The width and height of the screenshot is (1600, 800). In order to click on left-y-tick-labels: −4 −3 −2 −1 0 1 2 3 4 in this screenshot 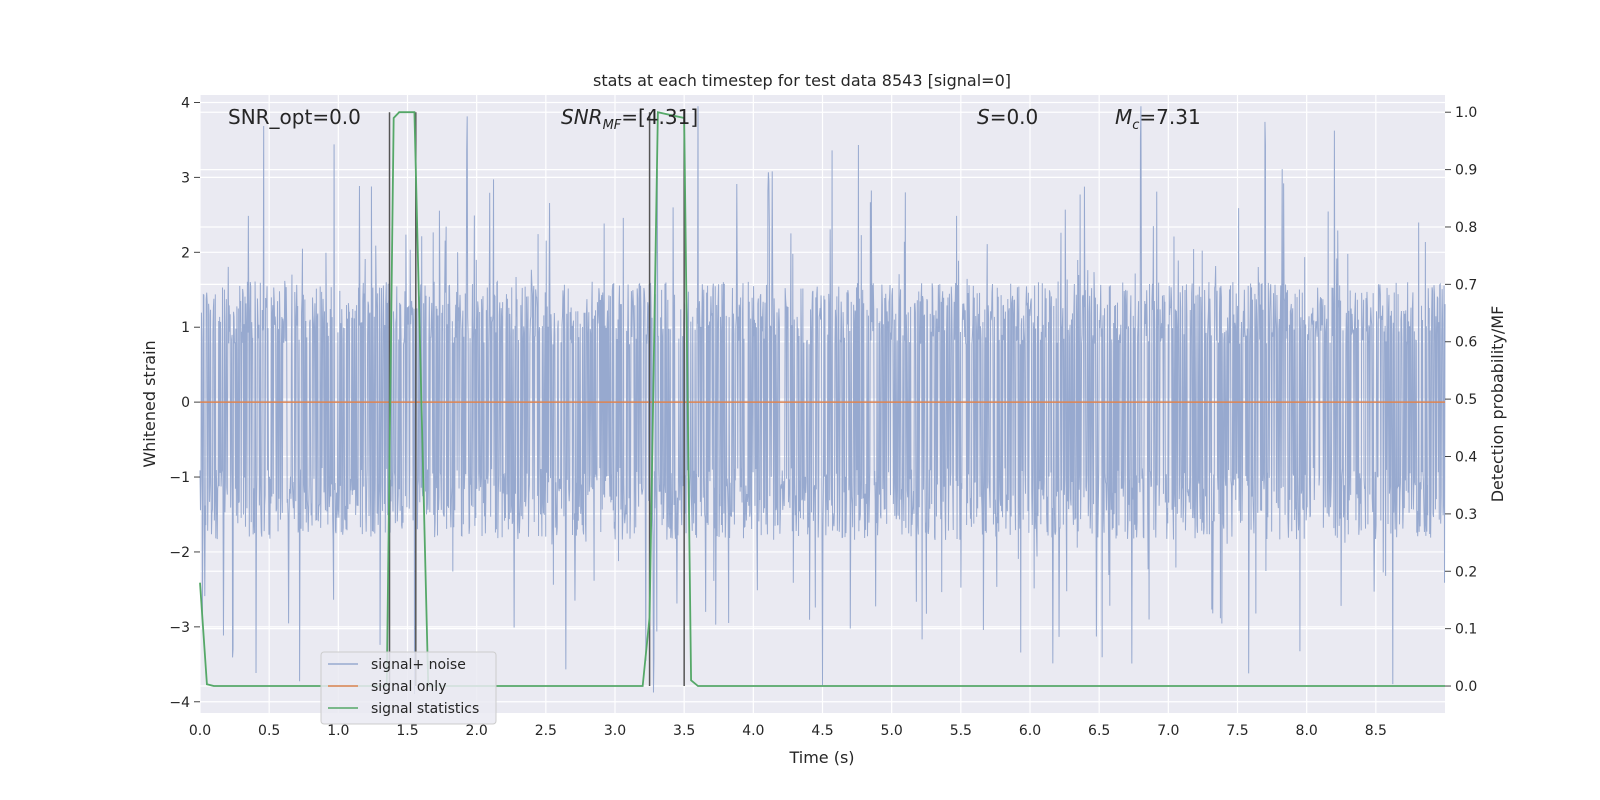, I will do `click(184, 403)`.